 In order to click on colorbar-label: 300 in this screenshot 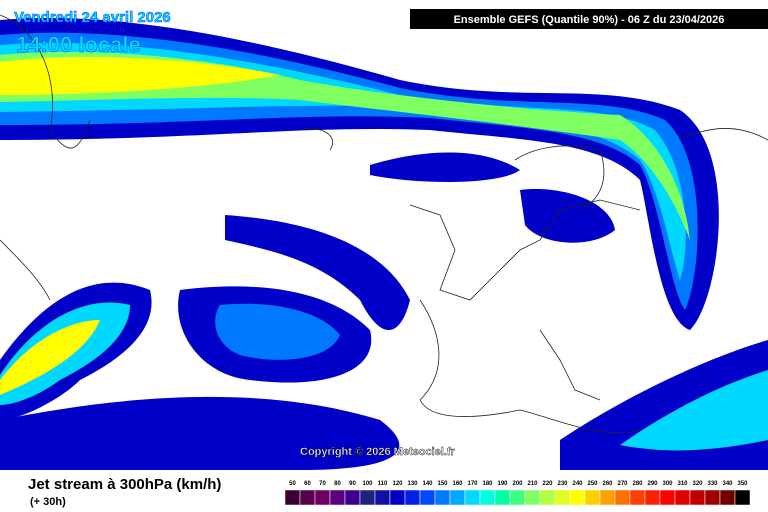, I will do `click(667, 484)`.